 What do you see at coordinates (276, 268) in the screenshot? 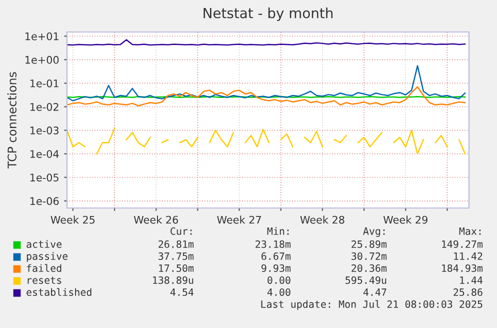
I see `text: 9.93m` at bounding box center [276, 268].